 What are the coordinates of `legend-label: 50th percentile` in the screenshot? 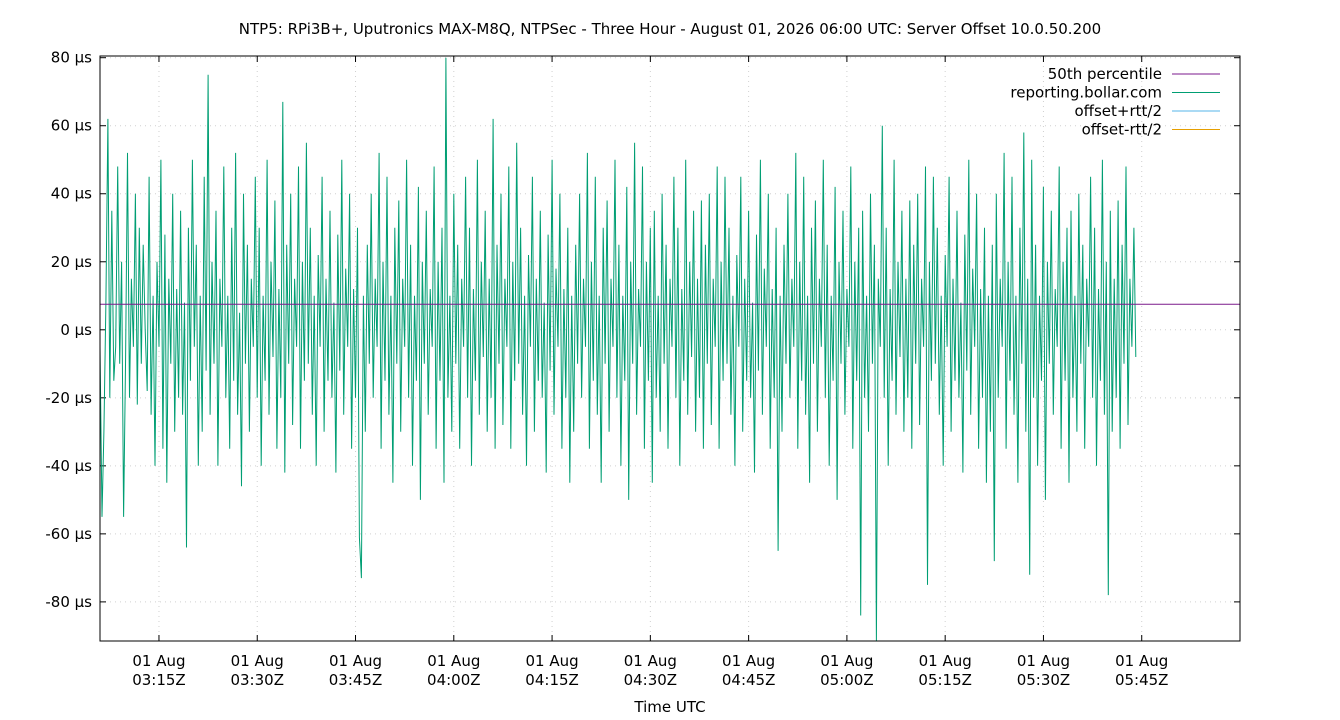 It's located at (1105, 74).